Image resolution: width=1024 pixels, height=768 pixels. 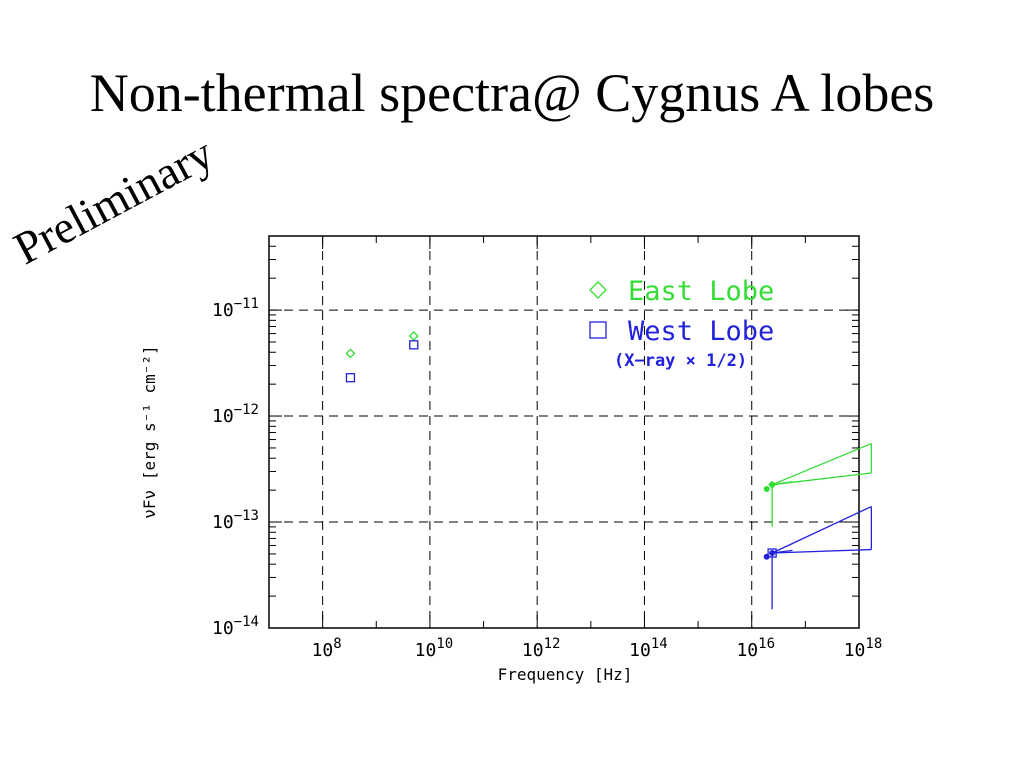 What do you see at coordinates (149, 431) in the screenshot?
I see `y-axis-label: νFν [erg s⁻¹ cm⁻²]` at bounding box center [149, 431].